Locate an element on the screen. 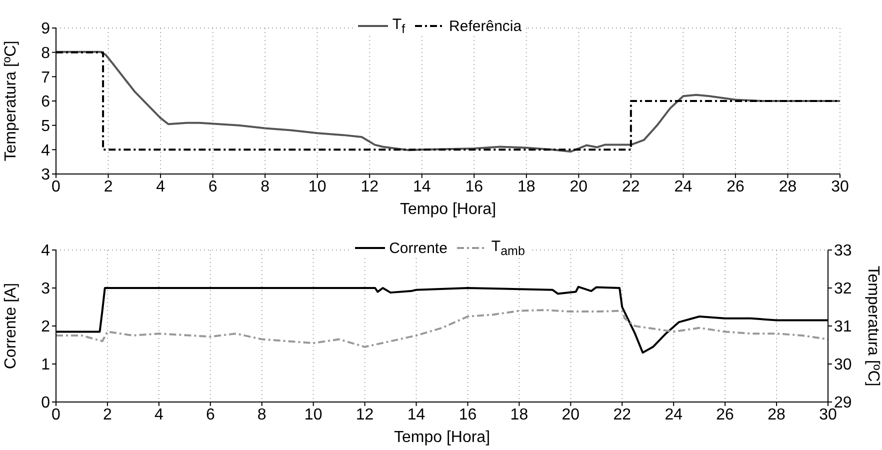  y2-tick-label: 30 is located at coordinates (843, 365).